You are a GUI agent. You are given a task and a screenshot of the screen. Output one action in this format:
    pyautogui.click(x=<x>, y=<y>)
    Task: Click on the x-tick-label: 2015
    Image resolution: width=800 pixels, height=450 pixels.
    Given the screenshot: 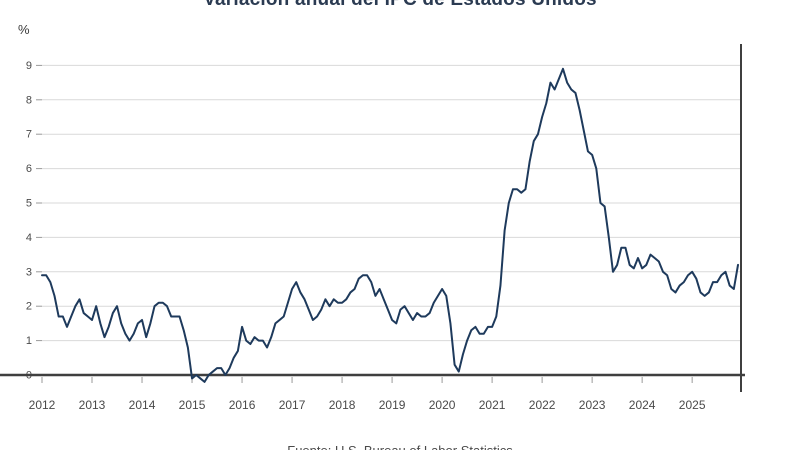 What is the action you would take?
    pyautogui.click(x=192, y=405)
    